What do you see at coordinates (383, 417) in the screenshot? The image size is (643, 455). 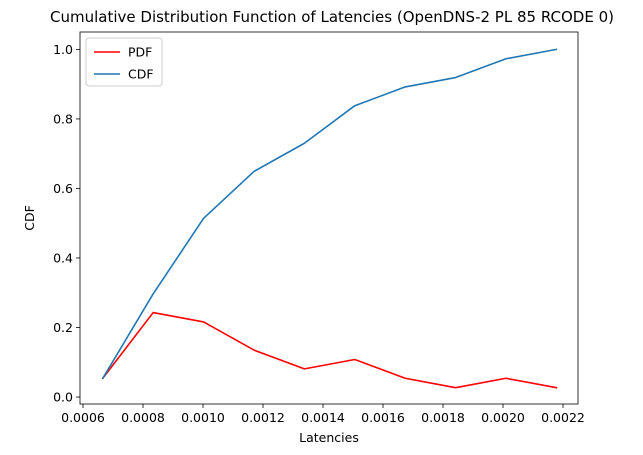 I see `x-tick-label: 0.0016` at bounding box center [383, 417].